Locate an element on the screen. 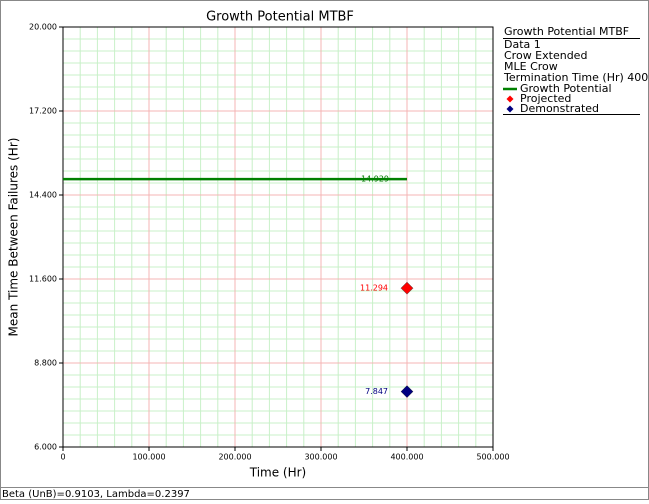 This screenshot has height=504, width=649. legend-entry: Growth Potential is located at coordinates (566, 88).